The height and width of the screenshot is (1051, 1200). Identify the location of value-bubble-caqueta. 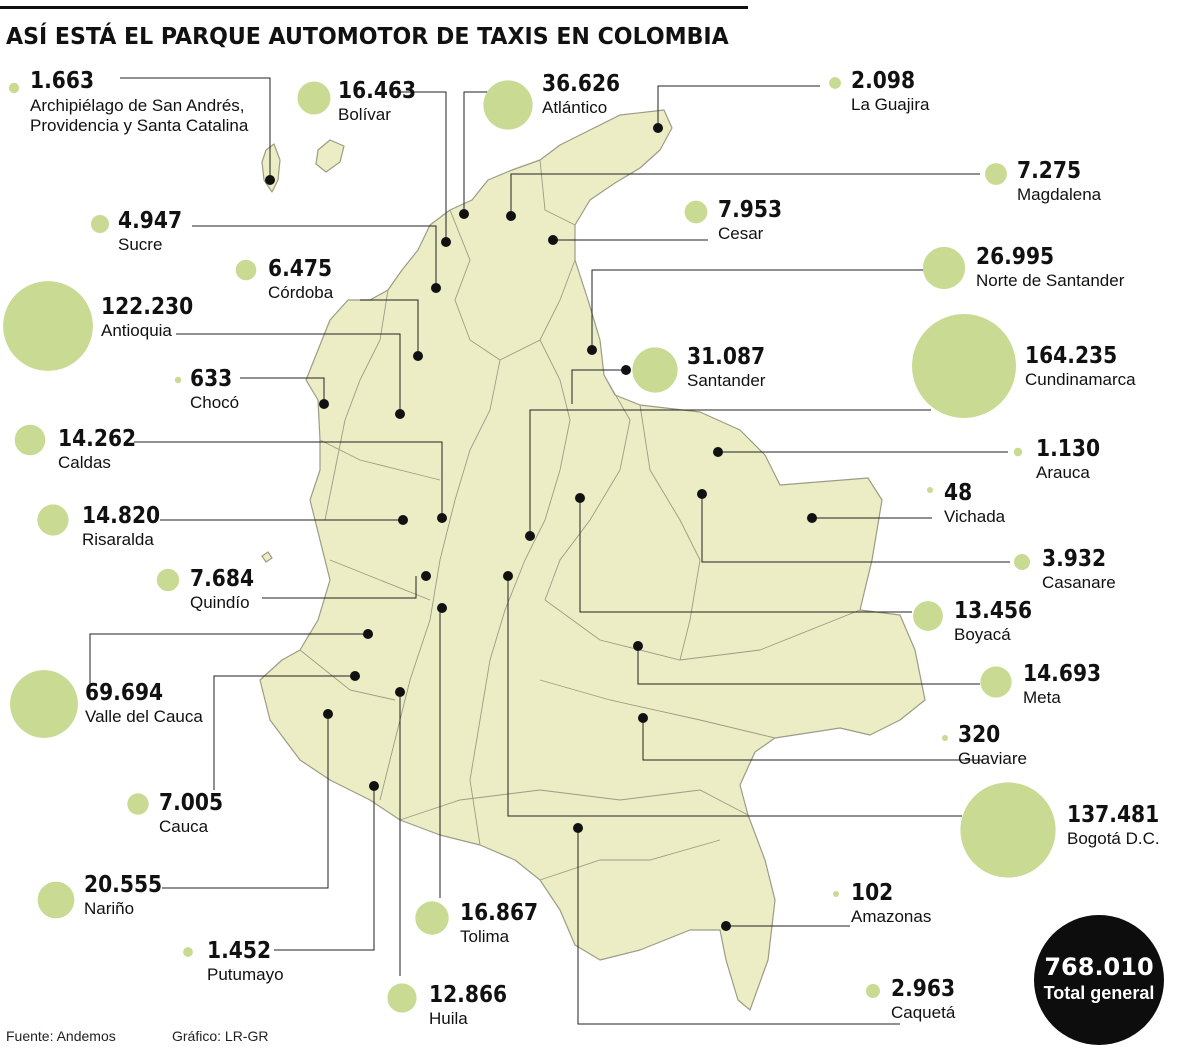
(873, 991).